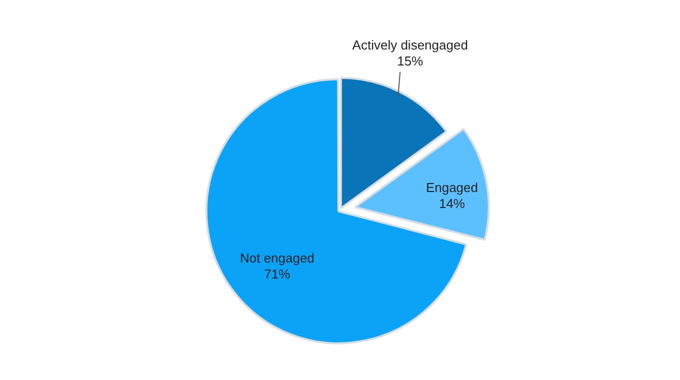 This screenshot has height=380, width=680. What do you see at coordinates (452, 188) in the screenshot?
I see `slice-label: Engaged` at bounding box center [452, 188].